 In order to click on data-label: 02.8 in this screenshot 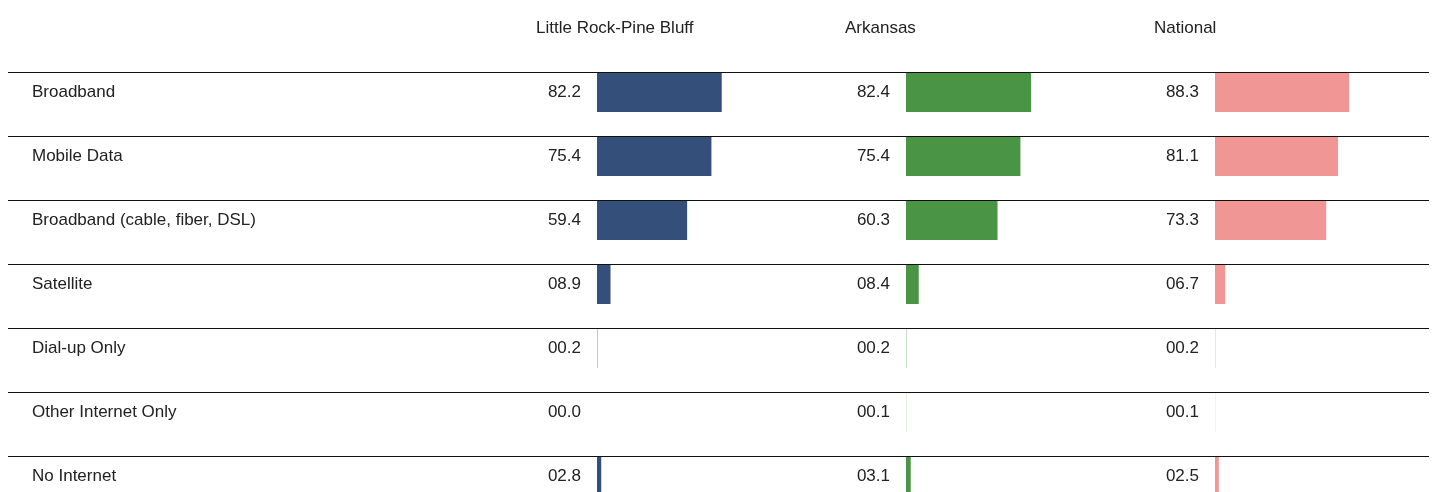, I will do `click(563, 476)`.